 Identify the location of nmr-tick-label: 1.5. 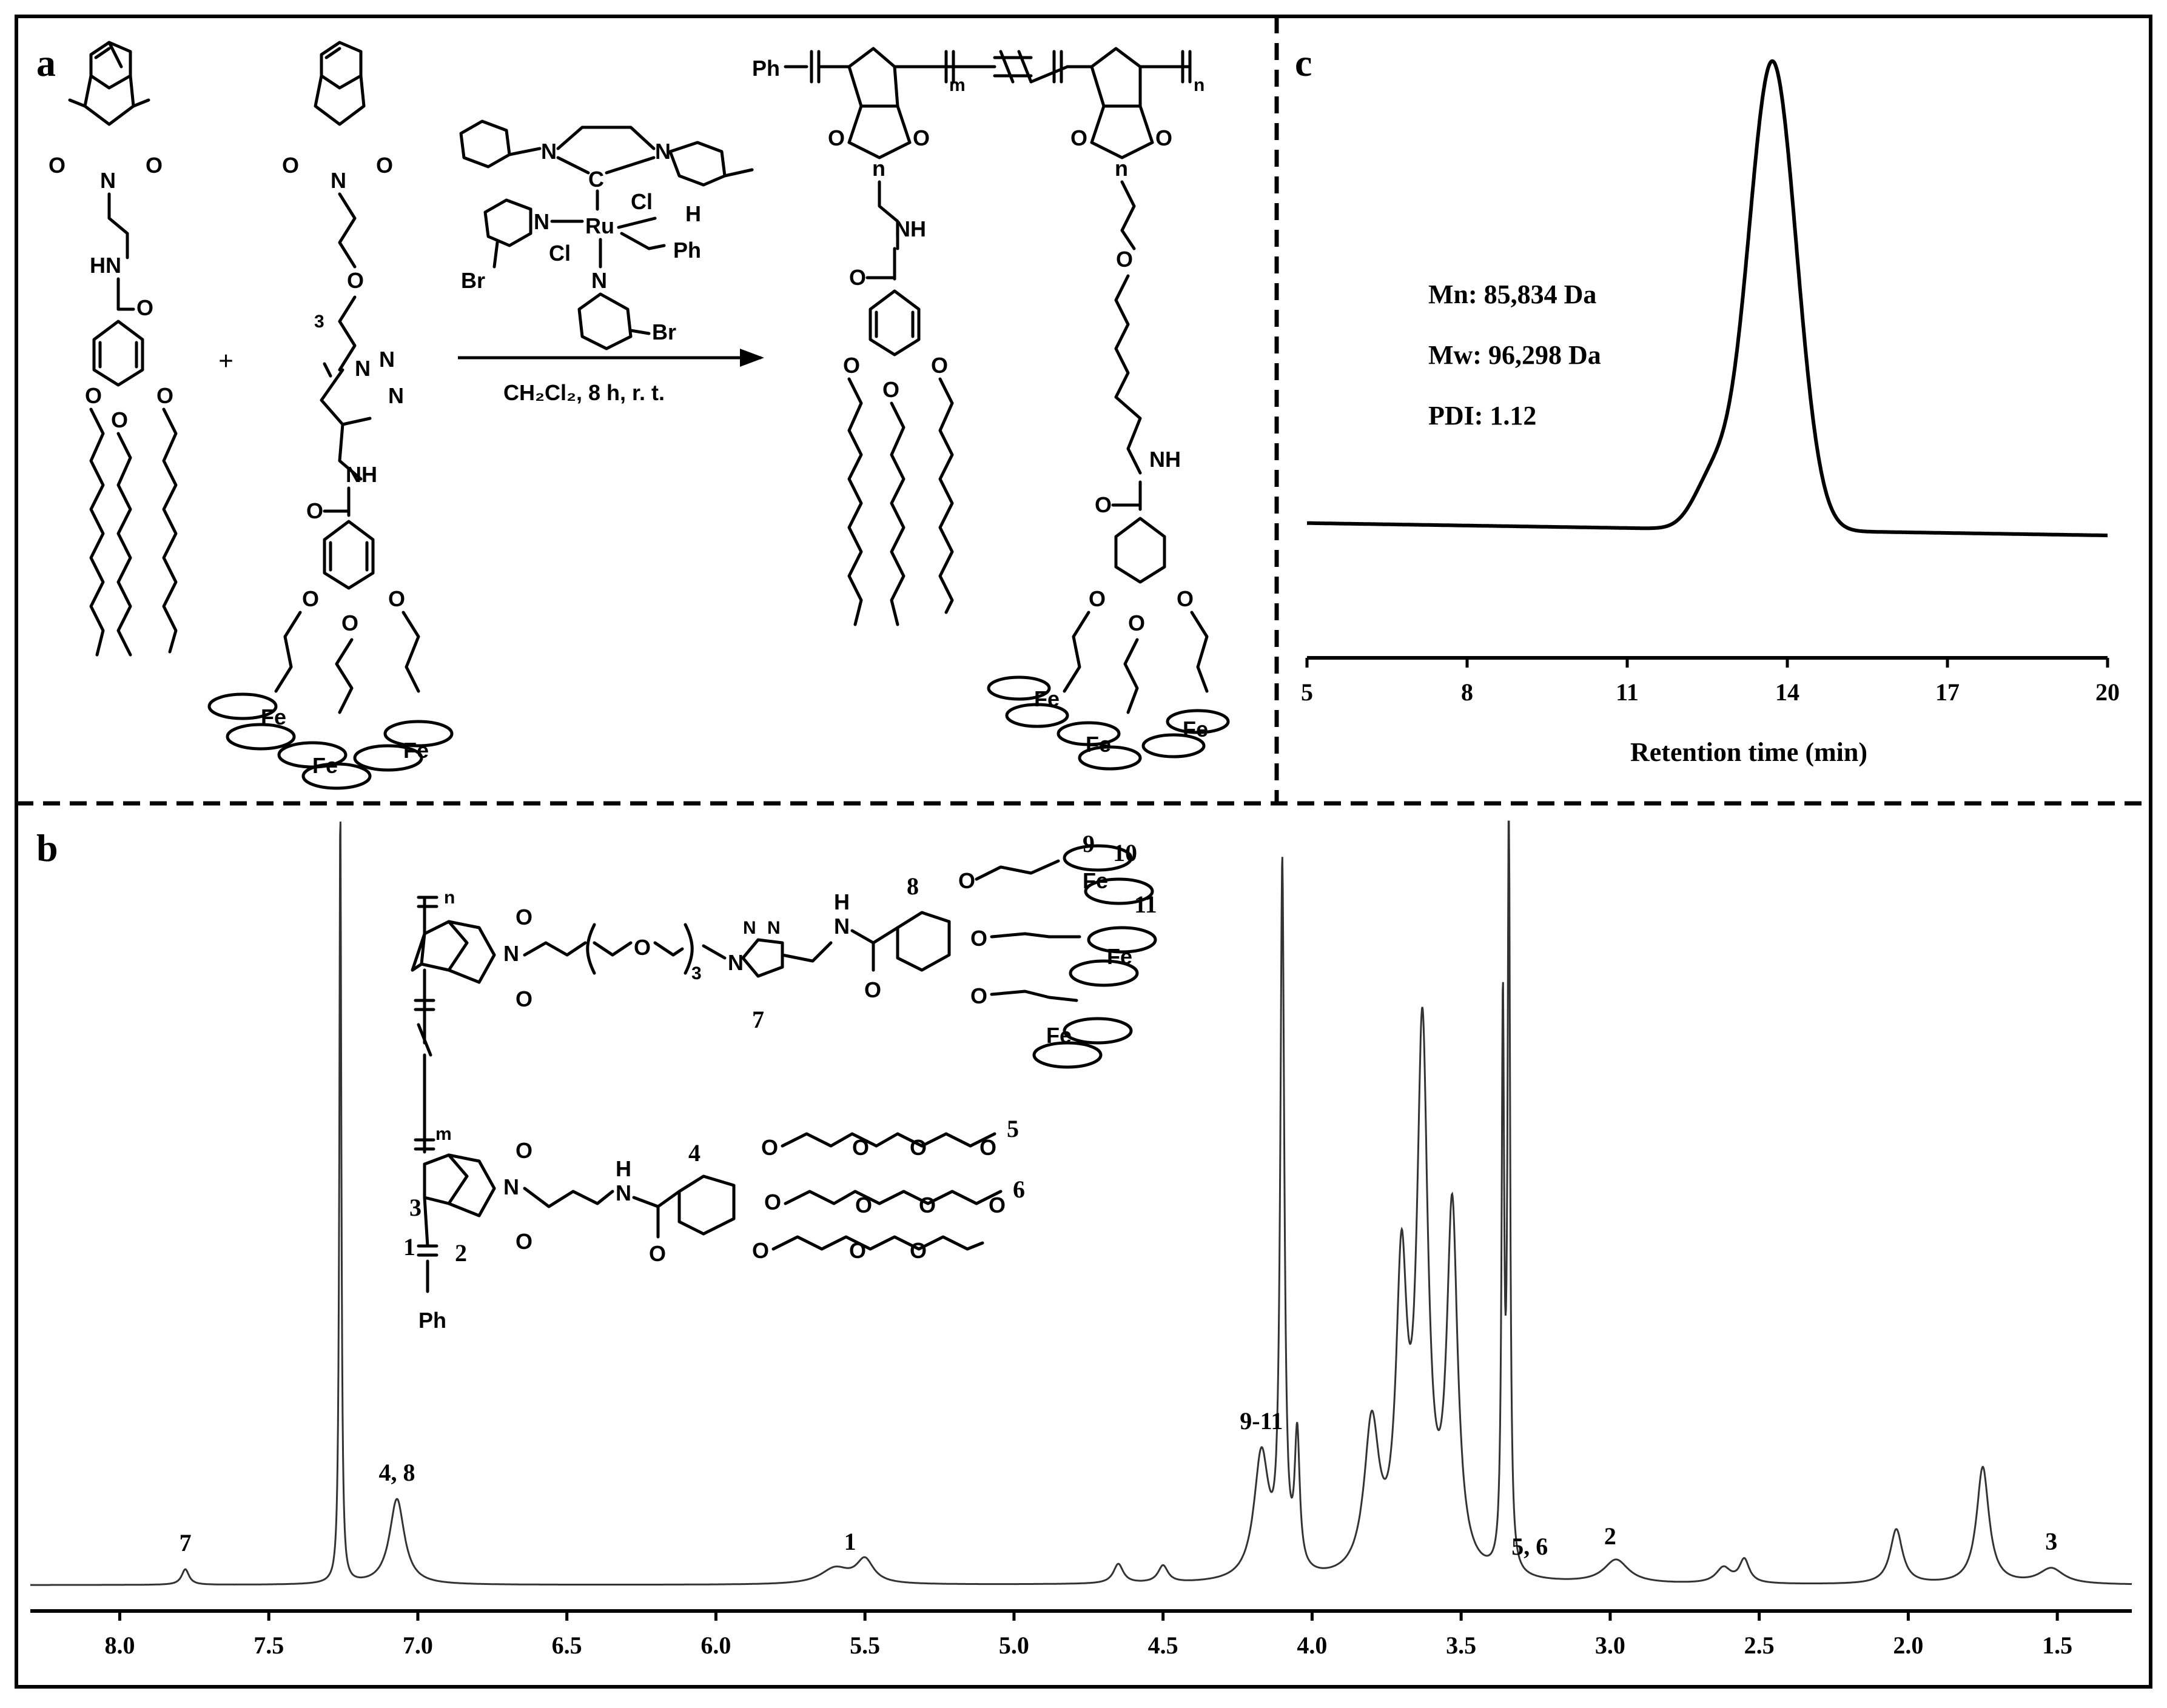
(2057, 1646).